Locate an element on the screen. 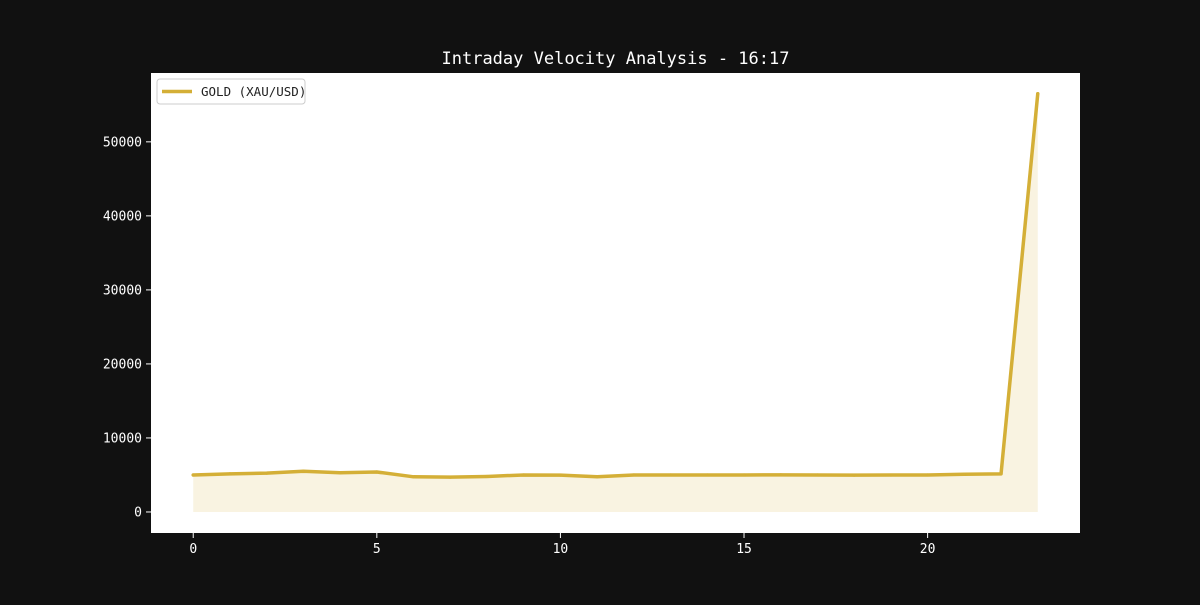 Image resolution: width=1200 pixels, height=605 pixels. y-tick-label: 0 is located at coordinates (138, 512).